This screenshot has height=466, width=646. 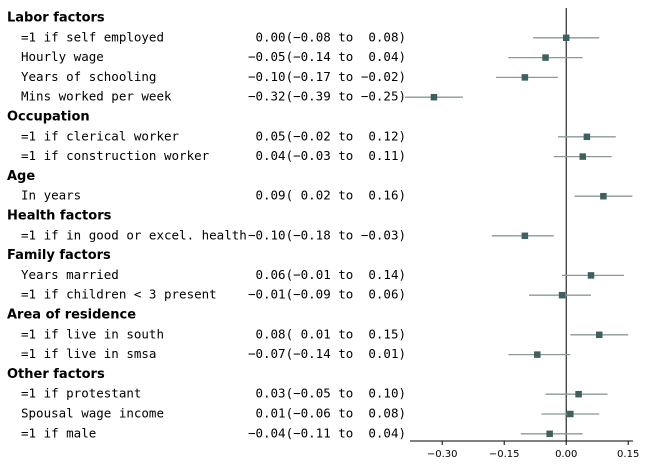 What do you see at coordinates (330, 393) in the screenshot?
I see `estimate-ci-text: 0.03(−0.05 to 0.10)` at bounding box center [330, 393].